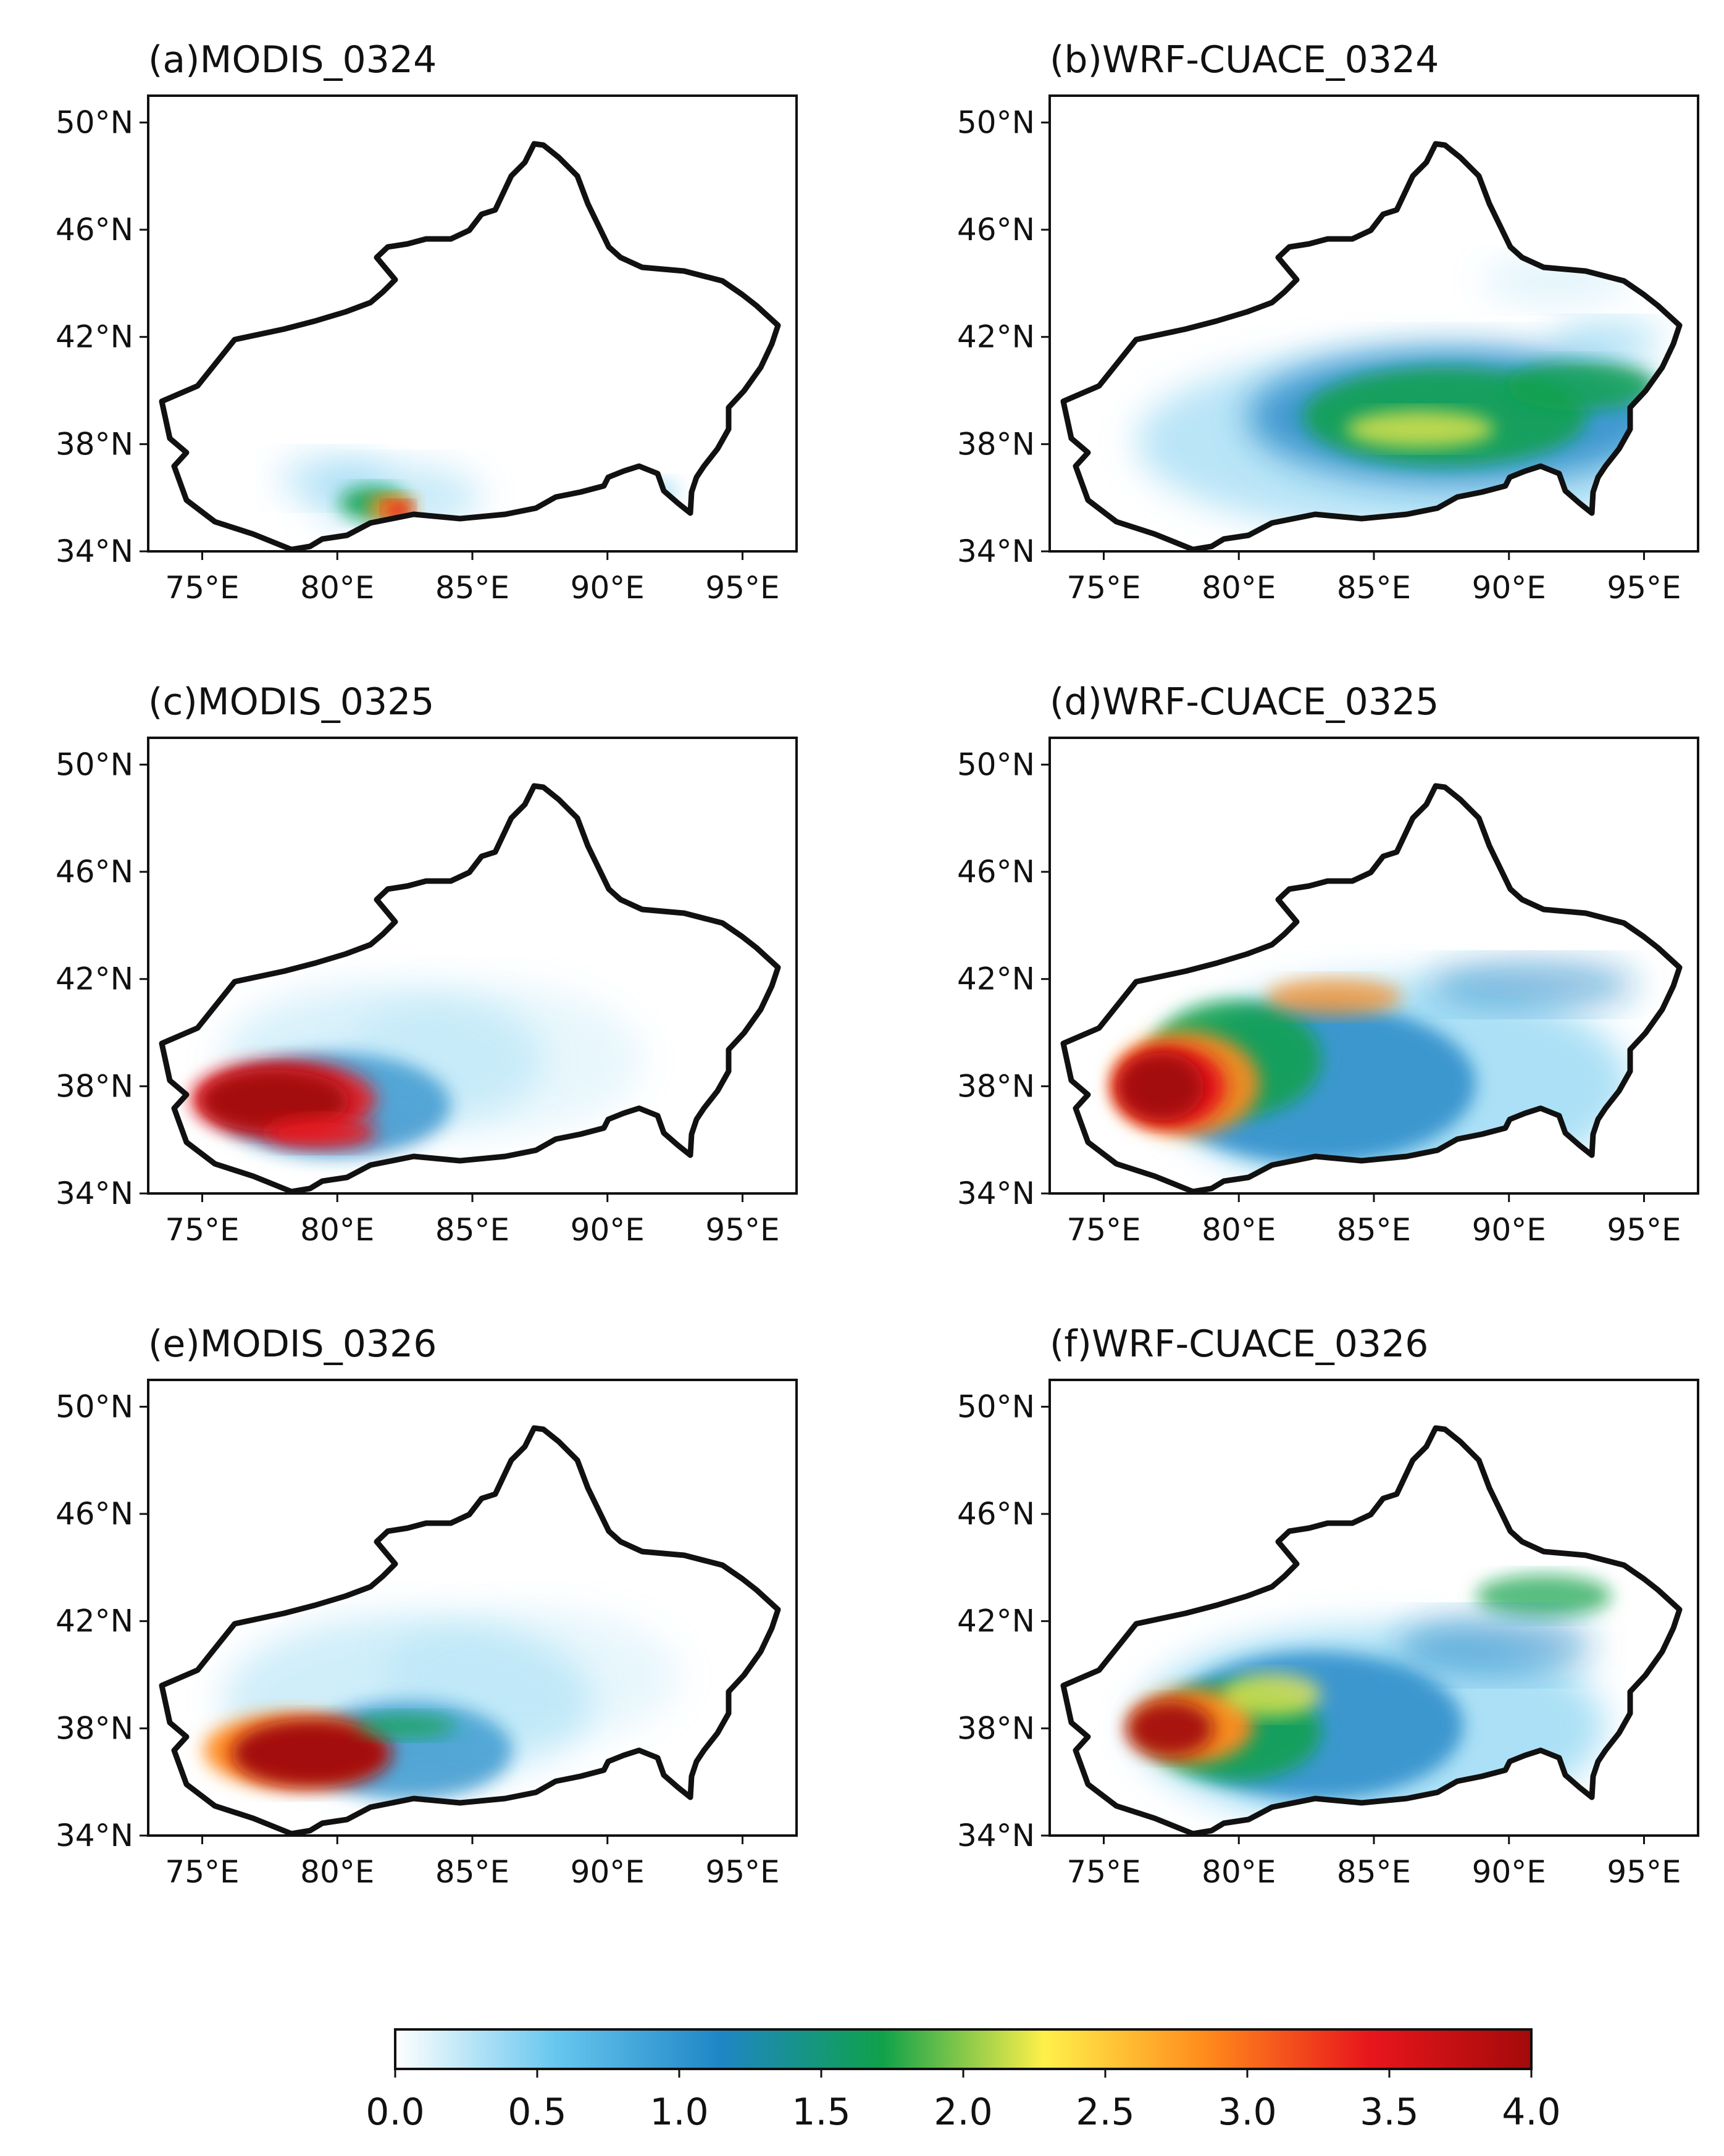 This screenshot has height=2156, width=1724. What do you see at coordinates (292, 1344) in the screenshot?
I see `panel-title: (e)MODIS_0326` at bounding box center [292, 1344].